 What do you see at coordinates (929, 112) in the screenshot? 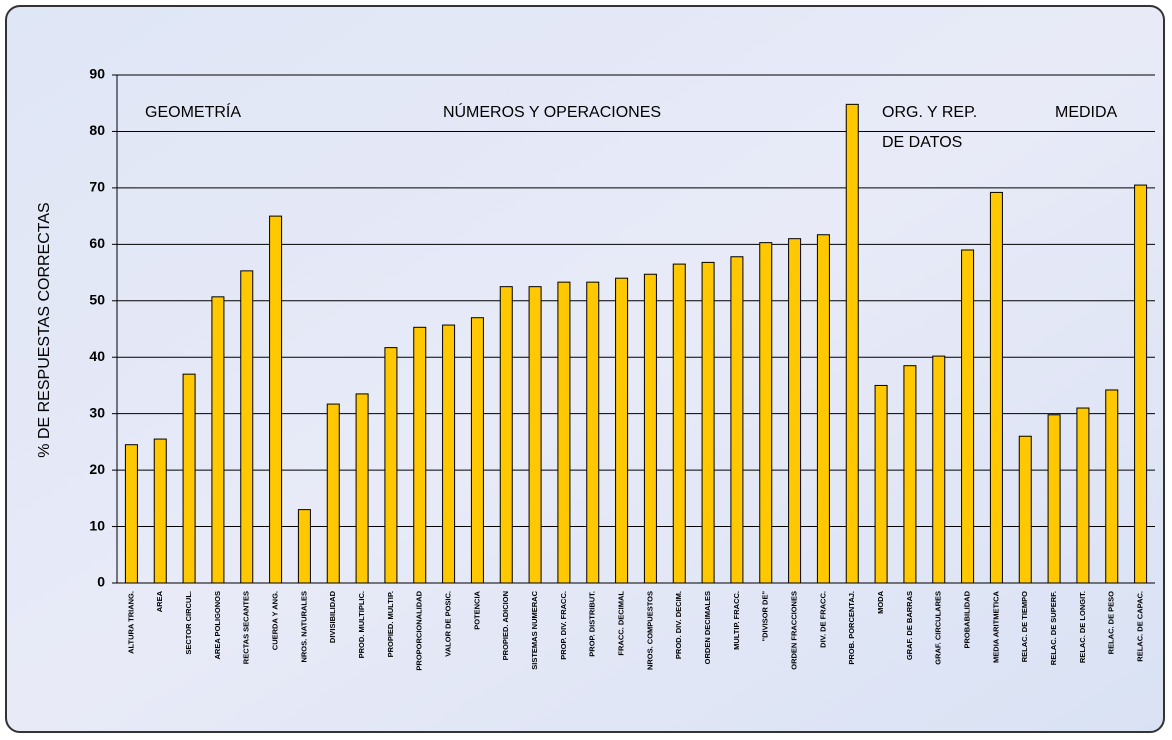
I see `annotation: ORG. Y REP.` at bounding box center [929, 112].